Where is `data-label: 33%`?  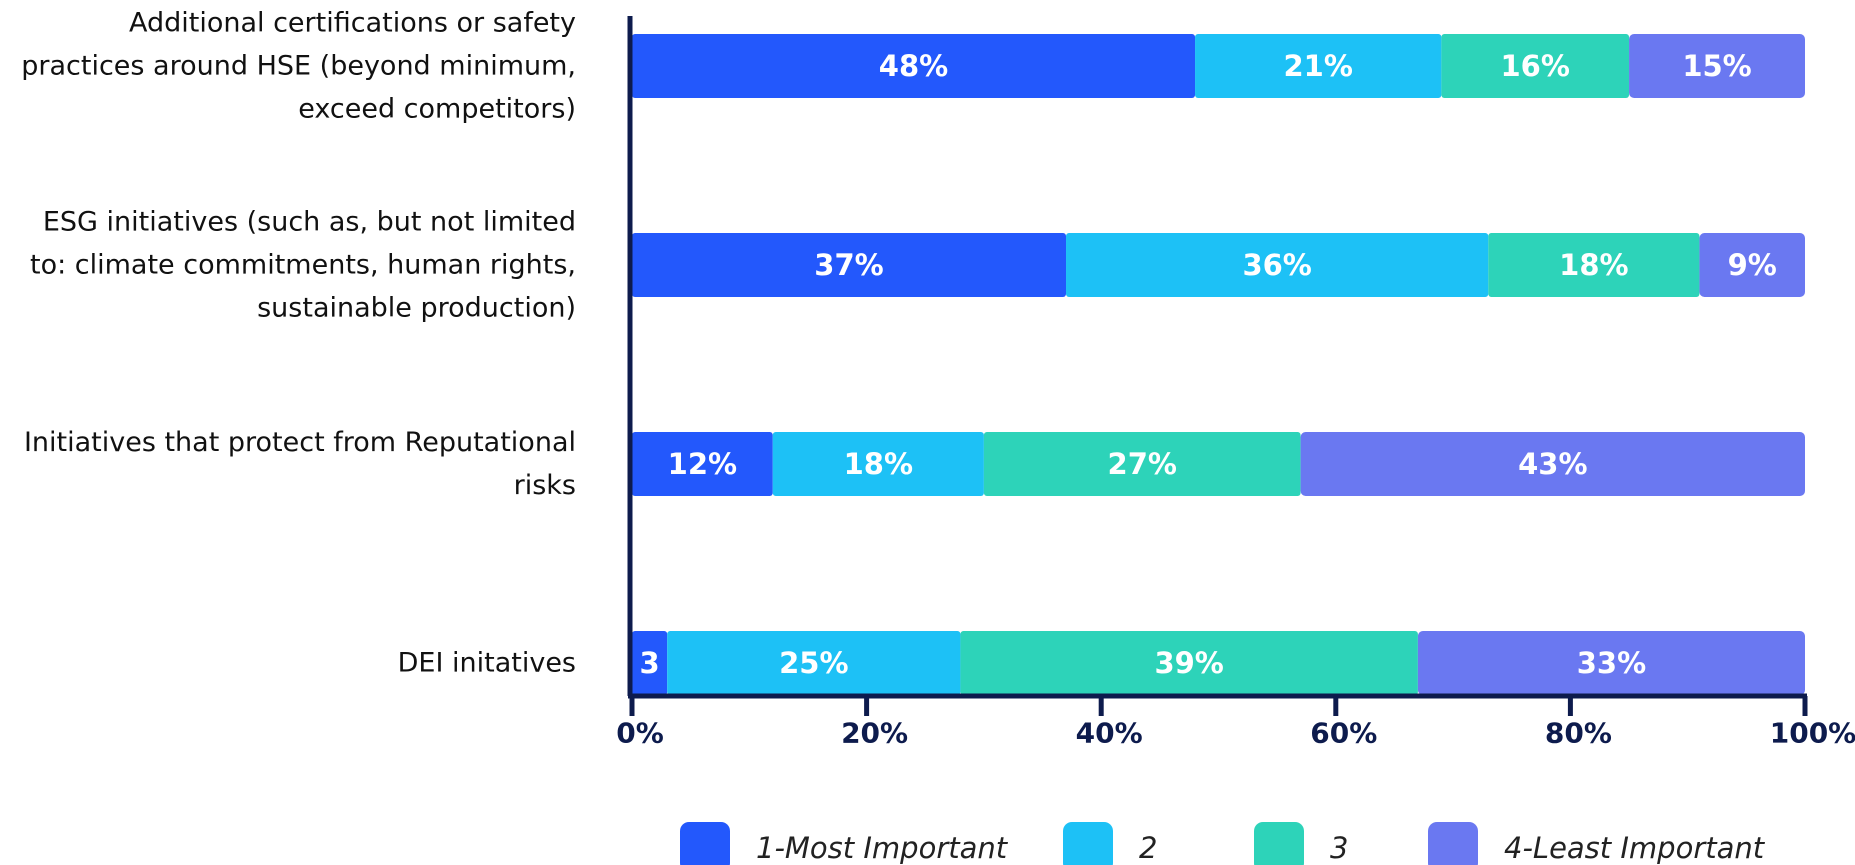
data-label: 33% is located at coordinates (1611, 663).